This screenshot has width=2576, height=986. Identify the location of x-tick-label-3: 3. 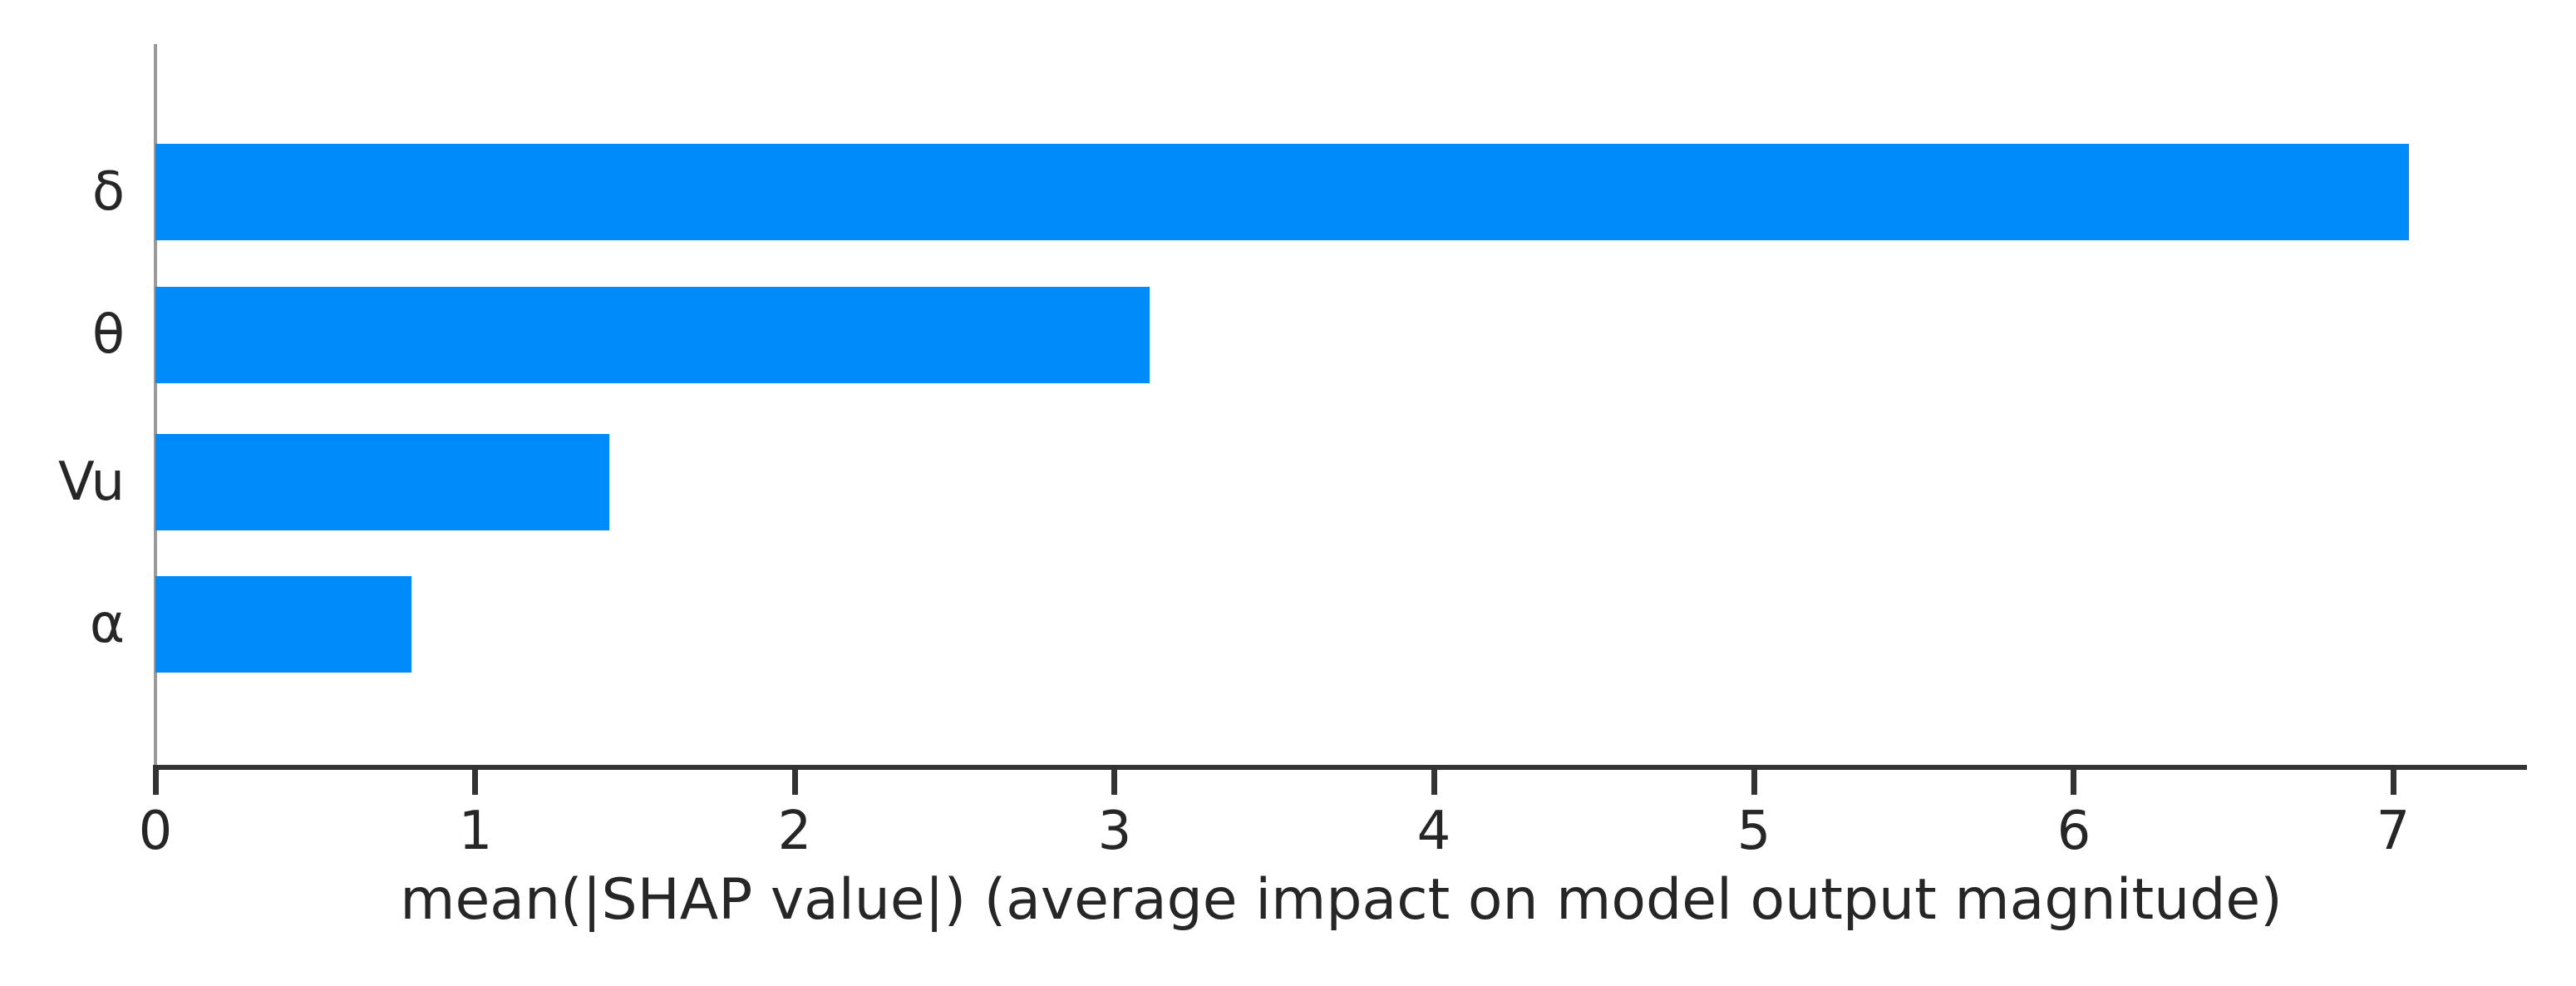
(1114, 831).